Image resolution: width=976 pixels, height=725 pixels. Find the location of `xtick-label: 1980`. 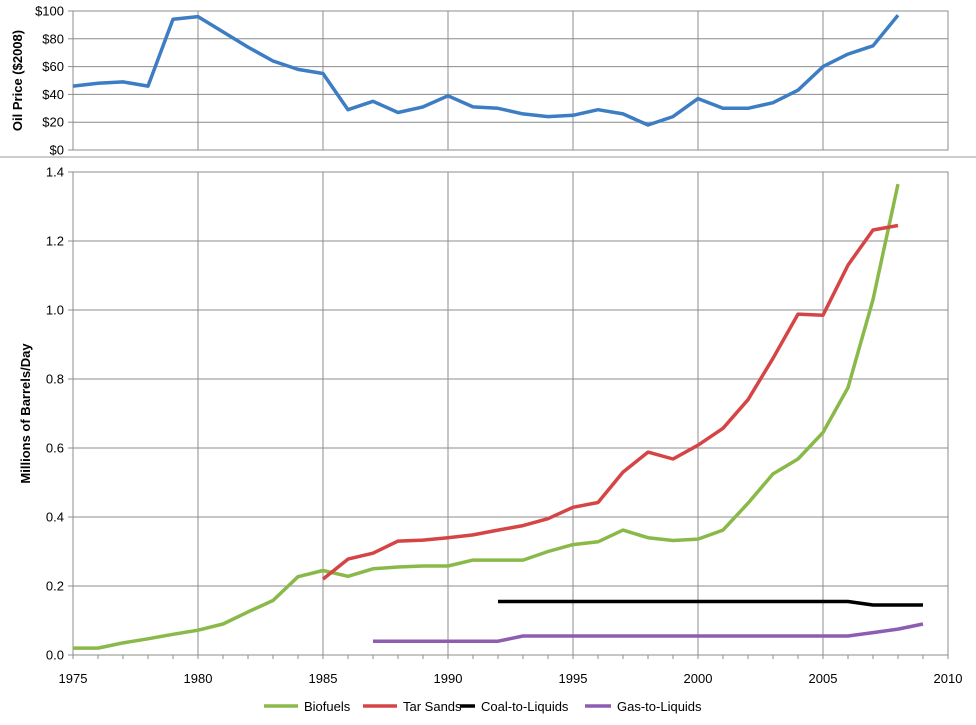

xtick-label: 1980 is located at coordinates (198, 678).